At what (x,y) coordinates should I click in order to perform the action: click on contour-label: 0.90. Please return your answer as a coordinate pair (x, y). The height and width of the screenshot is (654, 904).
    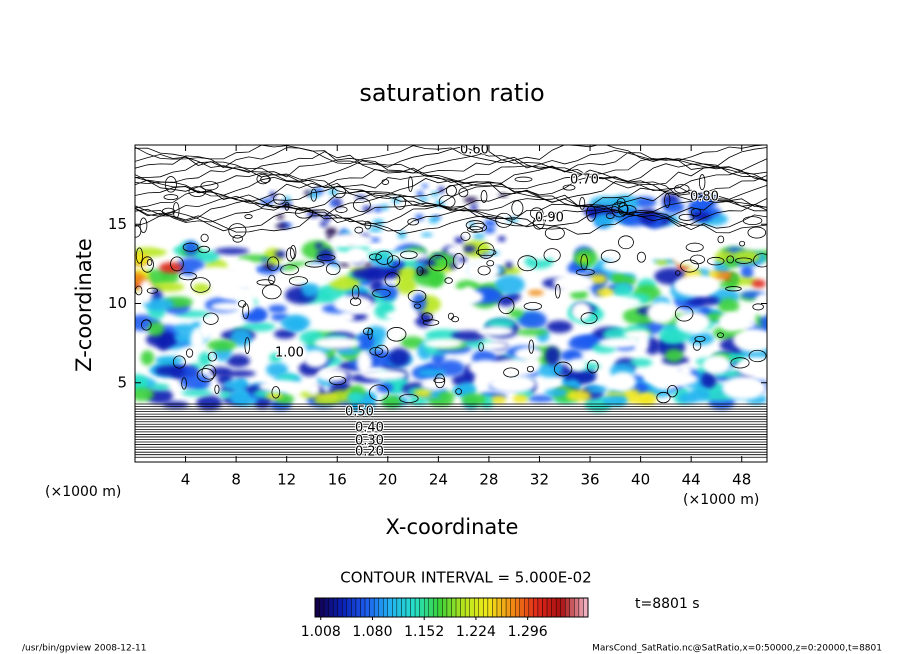
    Looking at the image, I should click on (549, 218).